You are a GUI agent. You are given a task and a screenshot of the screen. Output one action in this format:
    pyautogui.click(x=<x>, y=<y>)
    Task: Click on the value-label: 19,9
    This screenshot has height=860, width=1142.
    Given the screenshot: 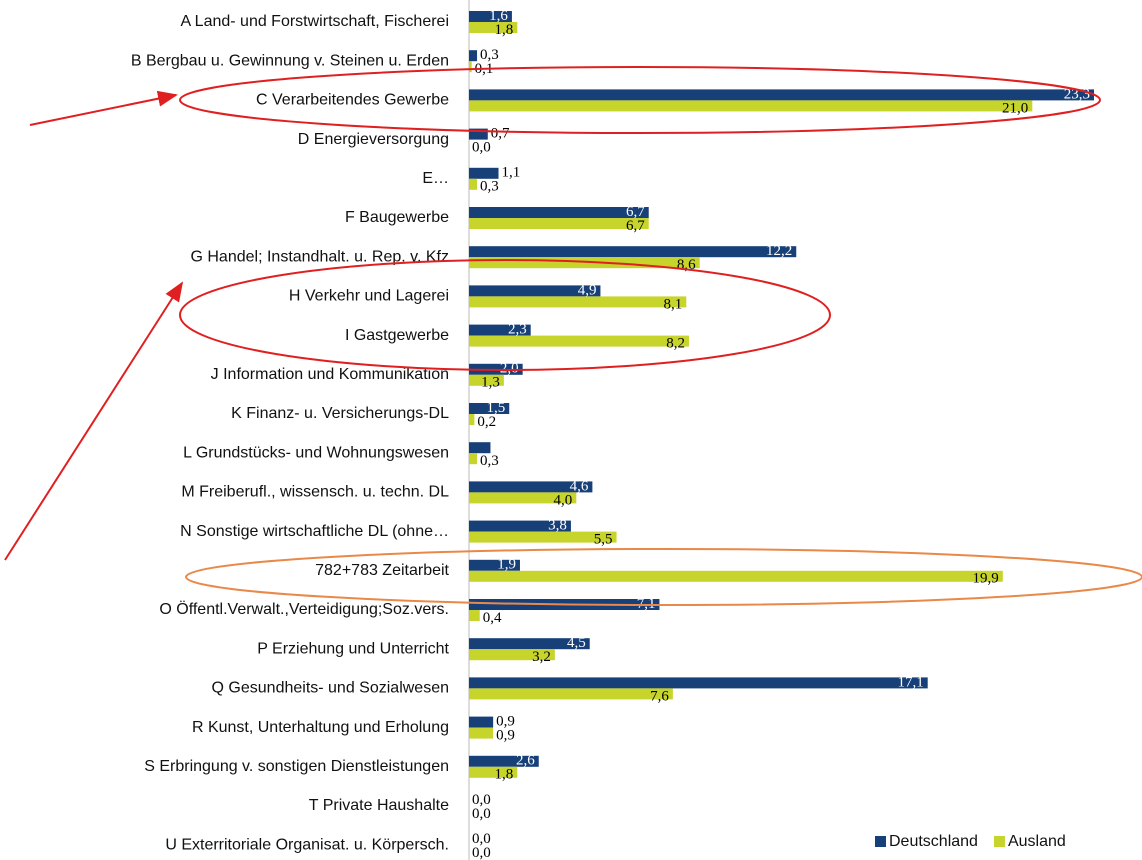 What is the action you would take?
    pyautogui.click(x=986, y=579)
    